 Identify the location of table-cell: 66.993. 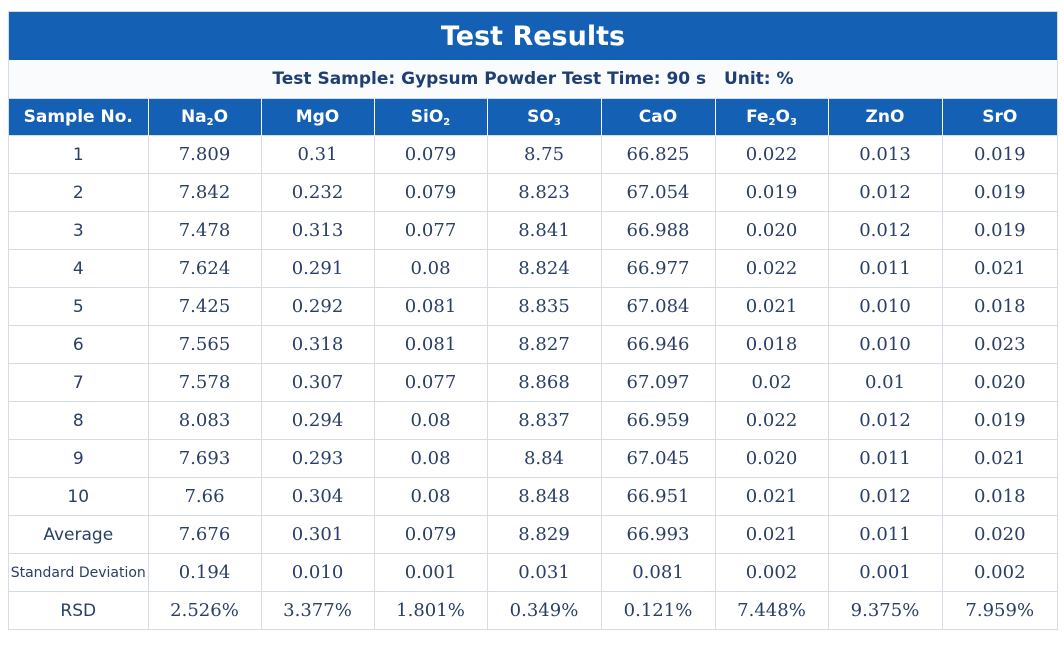
(658, 534).